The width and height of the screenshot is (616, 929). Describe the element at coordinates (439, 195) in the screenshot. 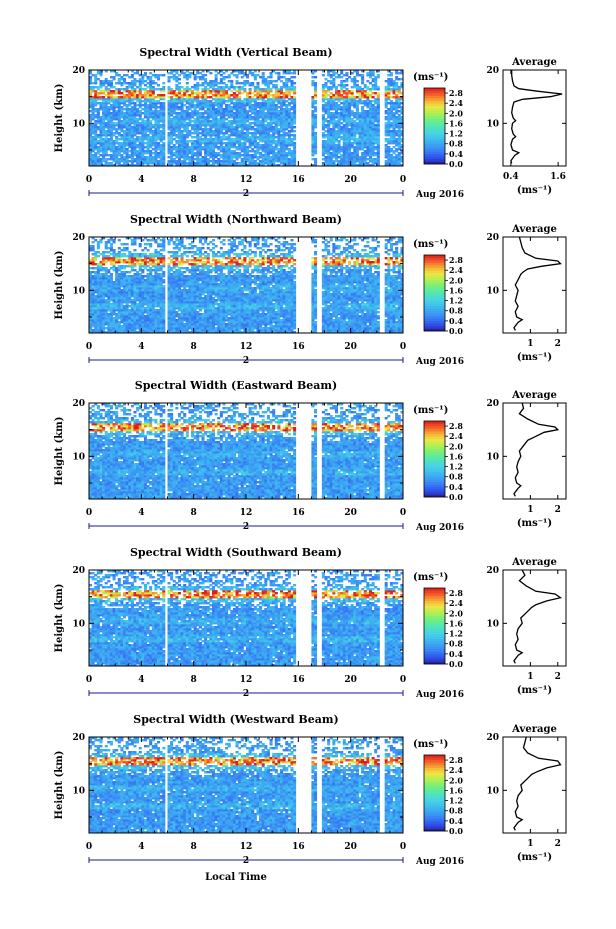

I see `date-label: Aug 2016` at that location.